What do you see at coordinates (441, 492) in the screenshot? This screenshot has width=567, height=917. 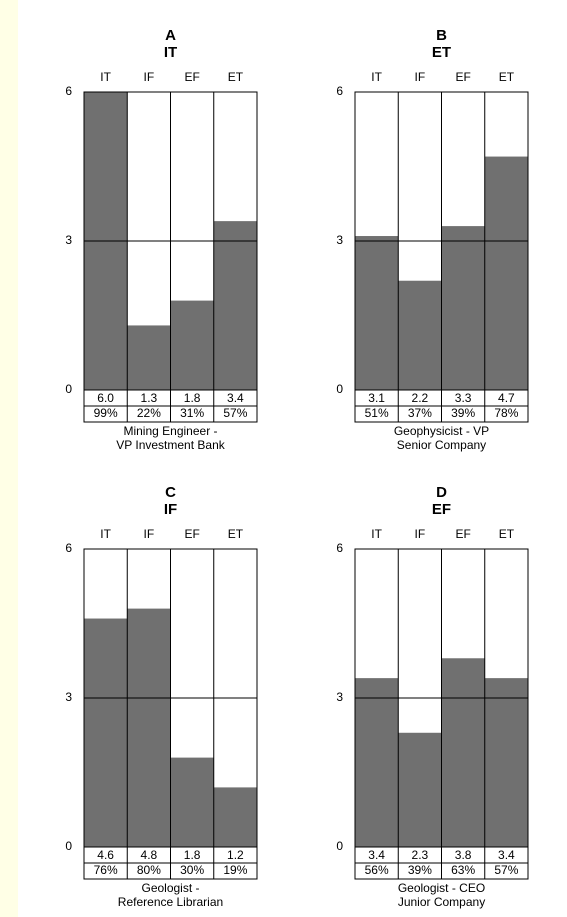 I see `panel-title: D` at bounding box center [441, 492].